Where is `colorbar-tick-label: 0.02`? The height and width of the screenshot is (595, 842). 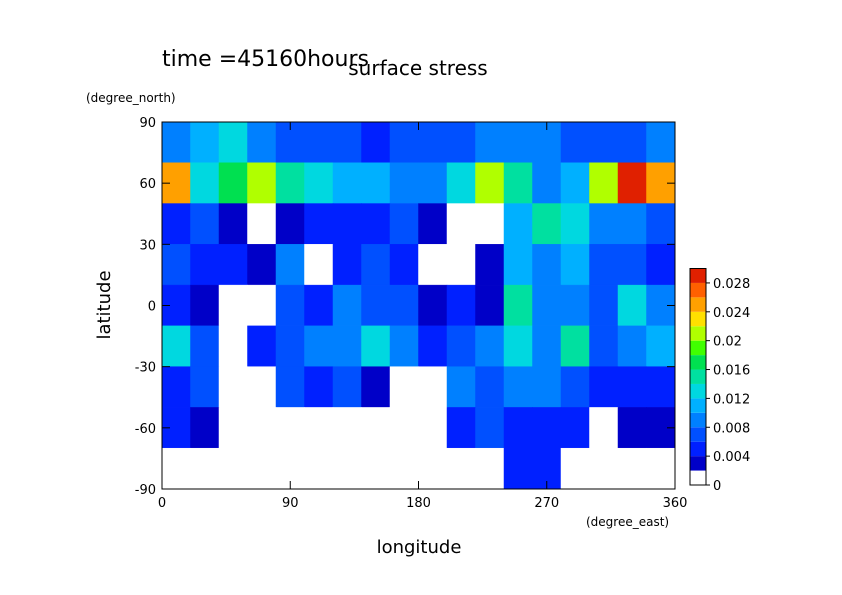 colorbar-tick-label: 0.02 is located at coordinates (727, 342).